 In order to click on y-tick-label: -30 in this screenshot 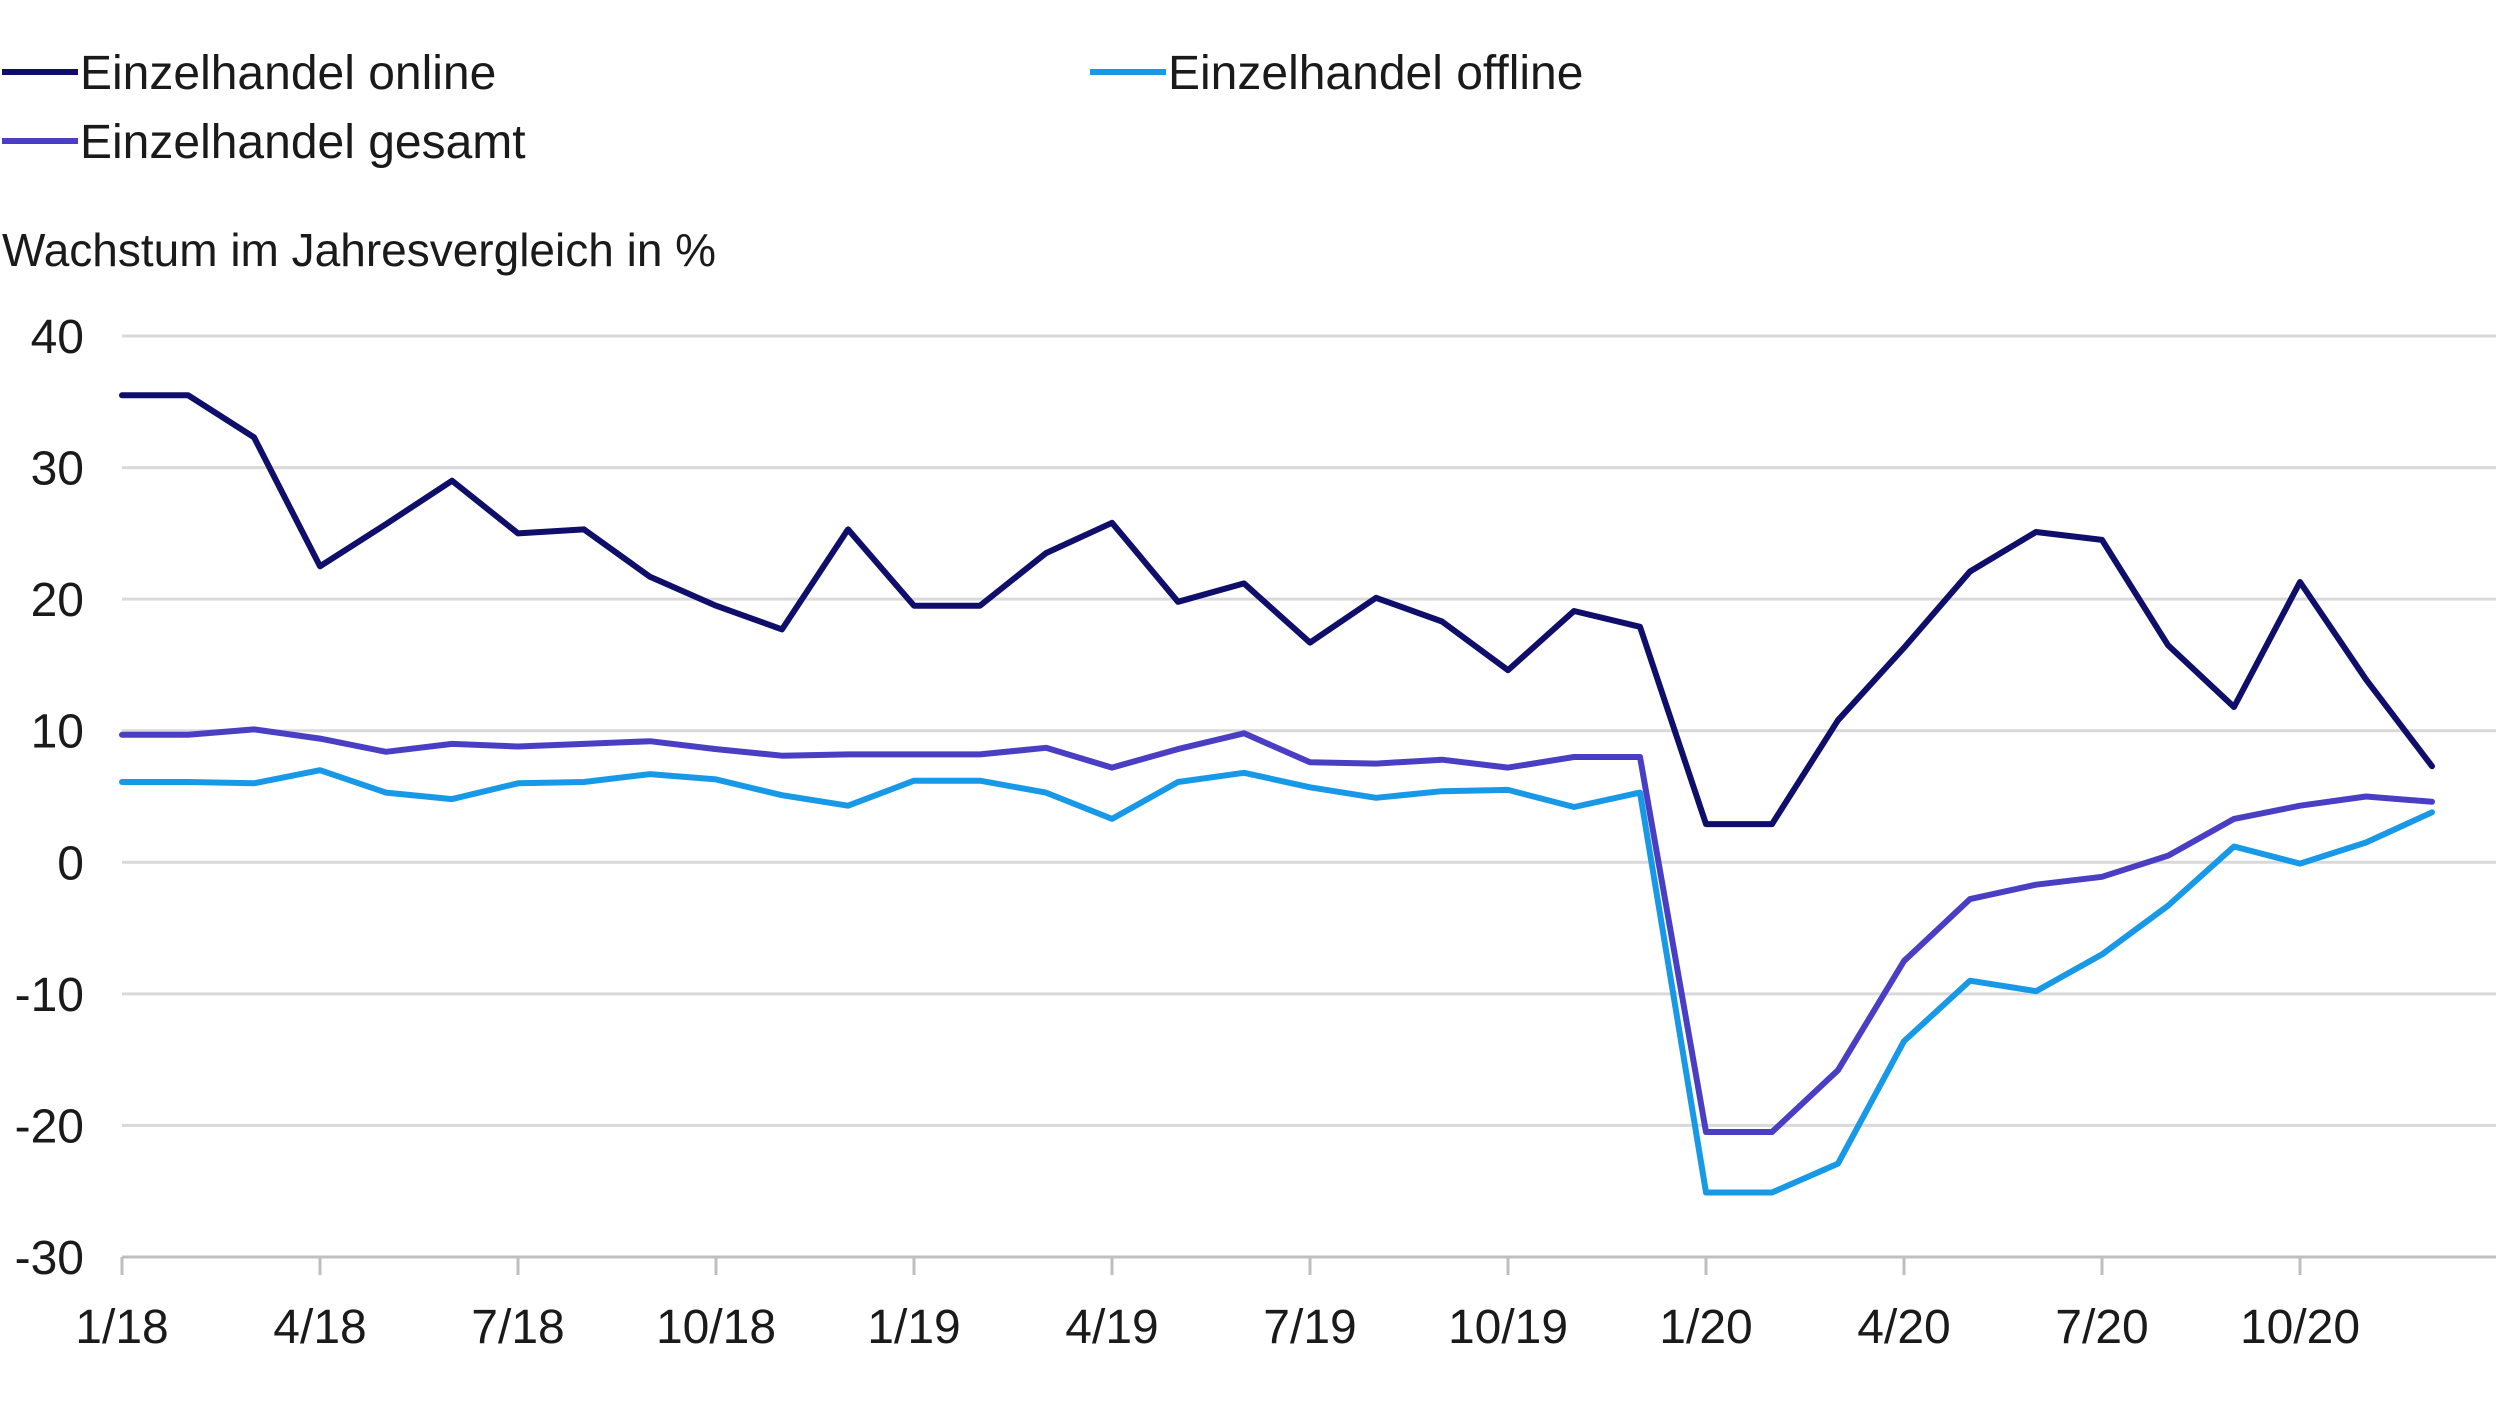, I will do `click(49, 1258)`.